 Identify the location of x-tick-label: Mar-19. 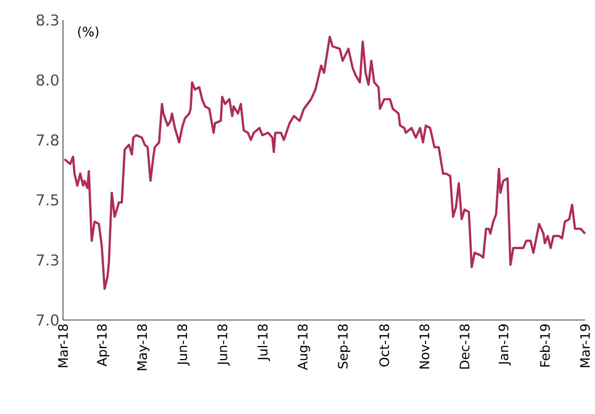
(585, 346).